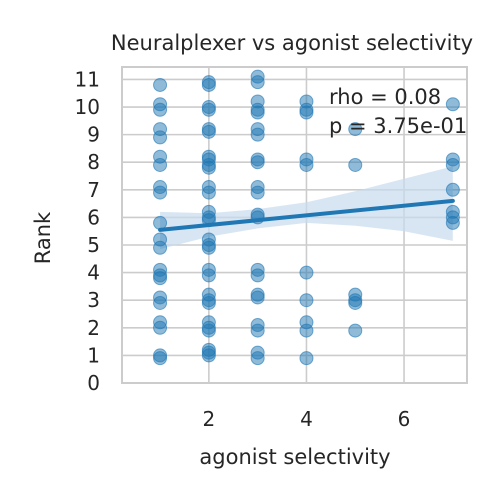 This screenshot has width=500, height=500. Describe the element at coordinates (87, 107) in the screenshot. I see `y-tick-label: 10` at that location.